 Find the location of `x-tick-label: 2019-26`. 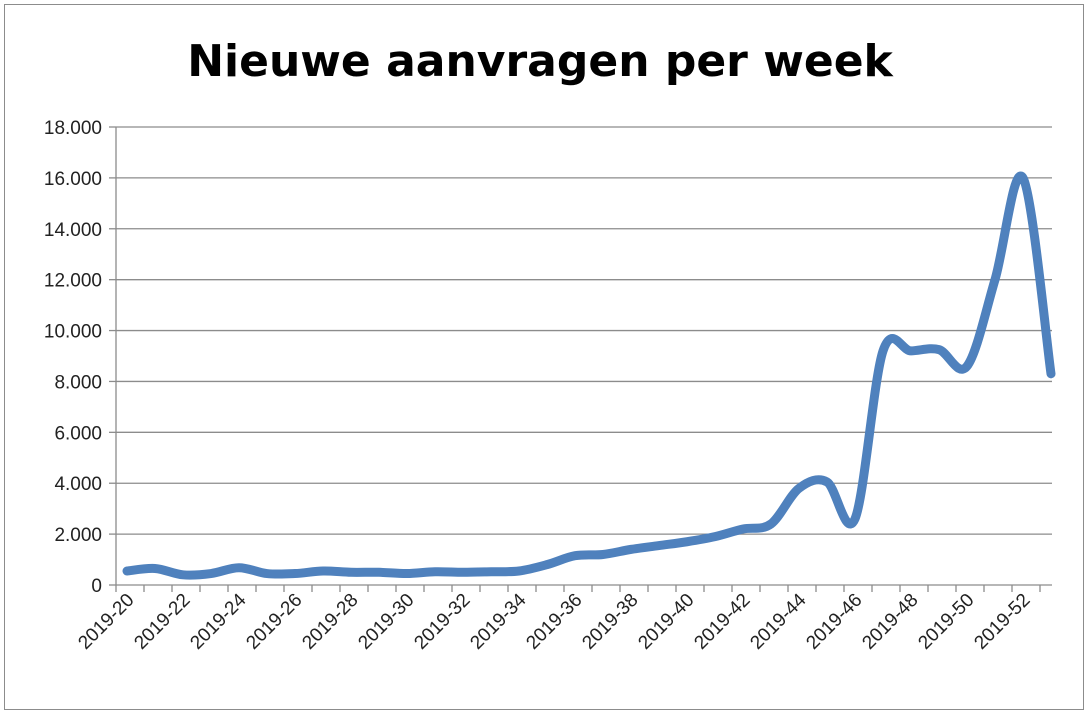

x-tick-label: 2019-26 is located at coordinates (274, 622).